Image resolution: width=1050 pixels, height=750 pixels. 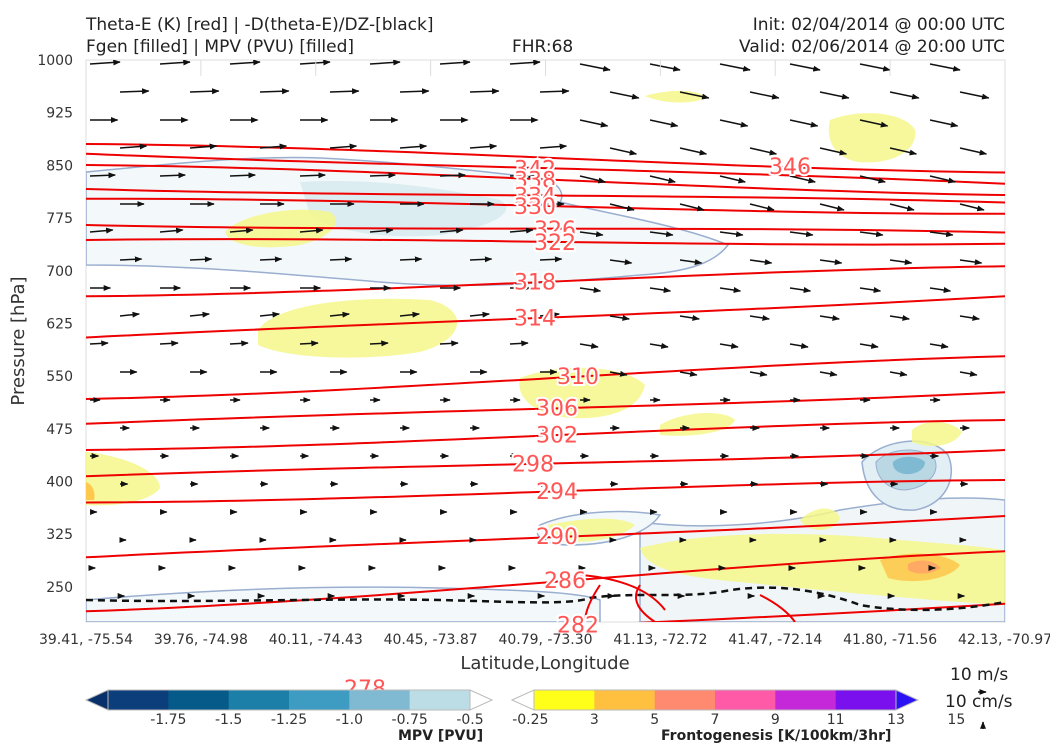 What do you see at coordinates (660, 640) in the screenshot?
I see `x-tick-label: 41.13, -72.72` at bounding box center [660, 640].